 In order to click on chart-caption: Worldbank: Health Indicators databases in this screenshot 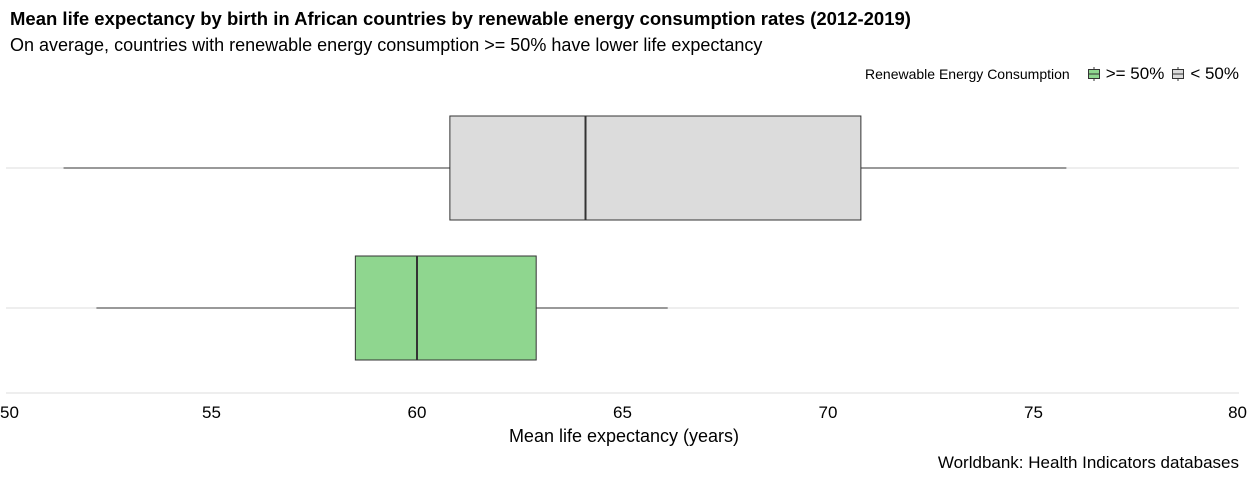, I will do `click(1088, 462)`.